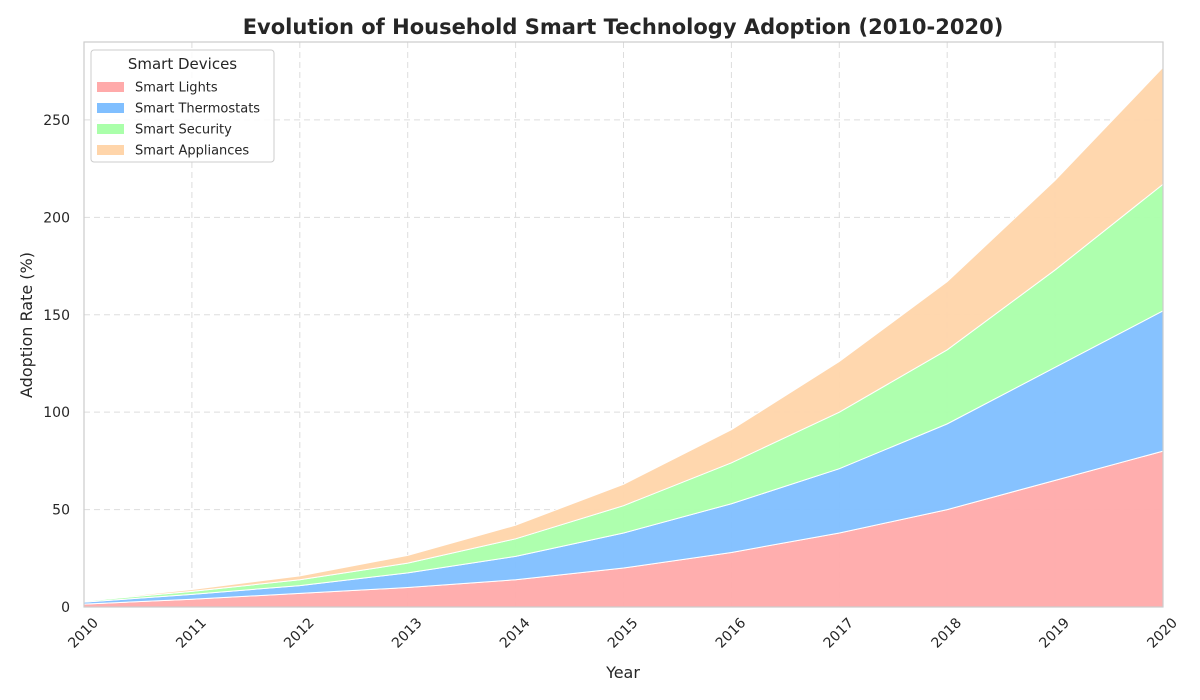 Image resolution: width=1200 pixels, height=700 pixels. What do you see at coordinates (197, 109) in the screenshot?
I see `legend-label: Smart Thermostats` at bounding box center [197, 109].